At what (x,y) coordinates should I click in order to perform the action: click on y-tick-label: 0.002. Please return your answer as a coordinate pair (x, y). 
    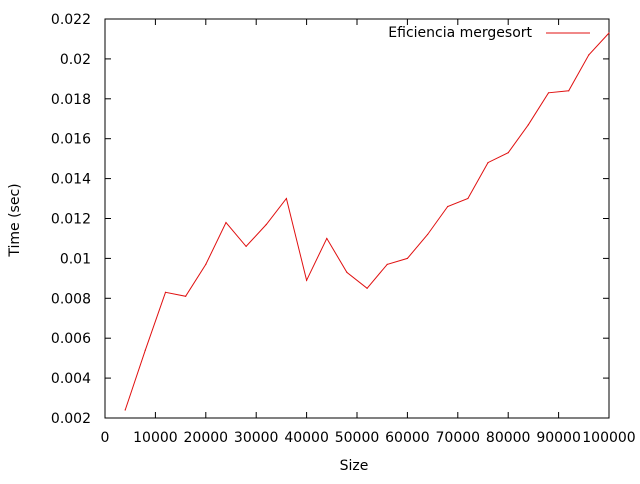
    Looking at the image, I should click on (71, 419).